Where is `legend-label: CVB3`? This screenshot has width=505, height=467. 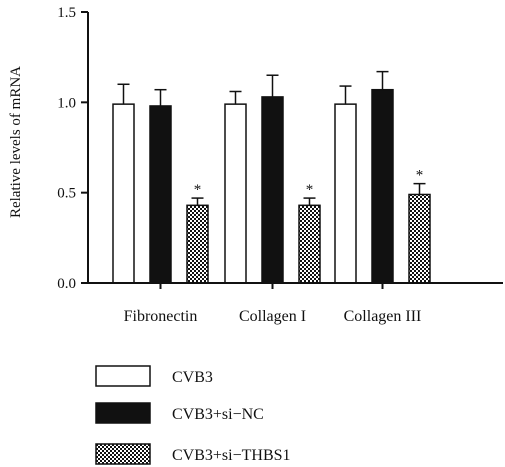 legend-label: CVB3 is located at coordinates (192, 377).